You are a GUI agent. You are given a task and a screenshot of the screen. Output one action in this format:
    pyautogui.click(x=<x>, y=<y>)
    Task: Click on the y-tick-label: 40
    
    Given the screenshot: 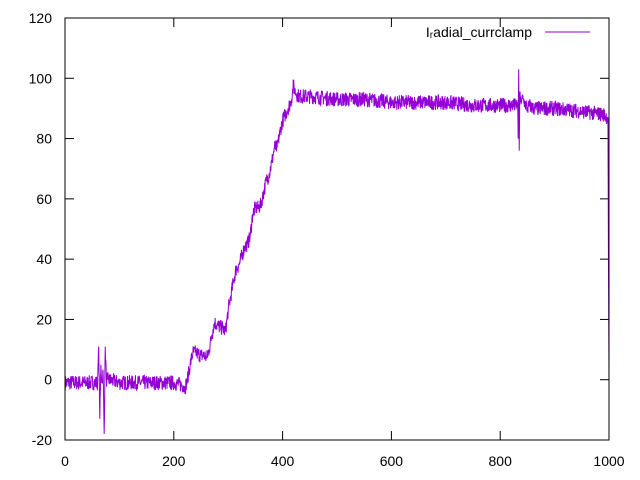 What is the action you would take?
    pyautogui.click(x=44, y=259)
    